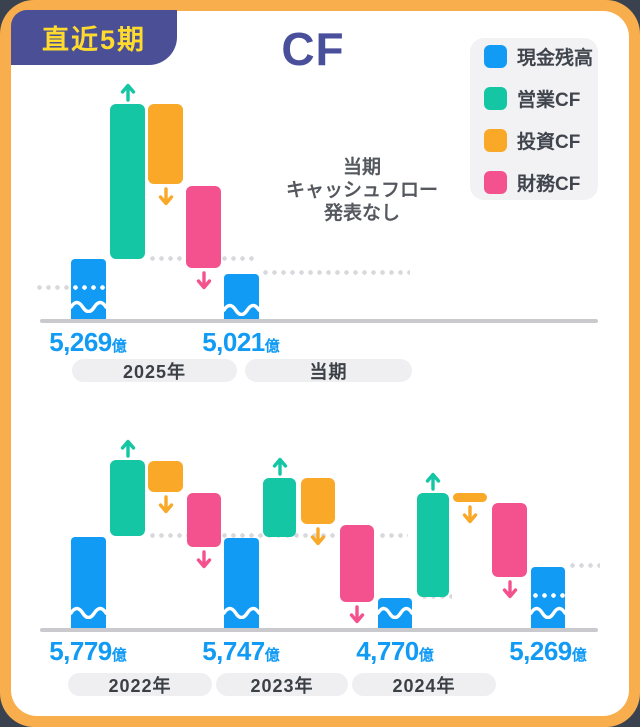  Describe the element at coordinates (433, 545) in the screenshot. I see `bar-operating-2024` at that location.